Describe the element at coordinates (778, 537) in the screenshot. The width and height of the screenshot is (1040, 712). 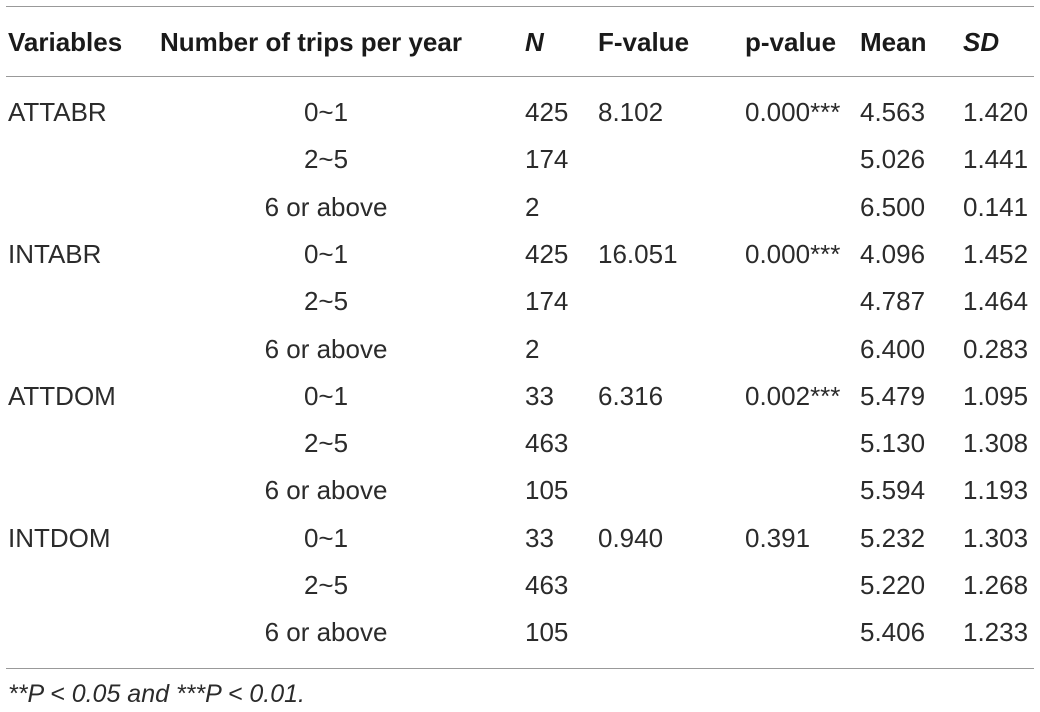
I see `table-cell: 0.391` at that location.